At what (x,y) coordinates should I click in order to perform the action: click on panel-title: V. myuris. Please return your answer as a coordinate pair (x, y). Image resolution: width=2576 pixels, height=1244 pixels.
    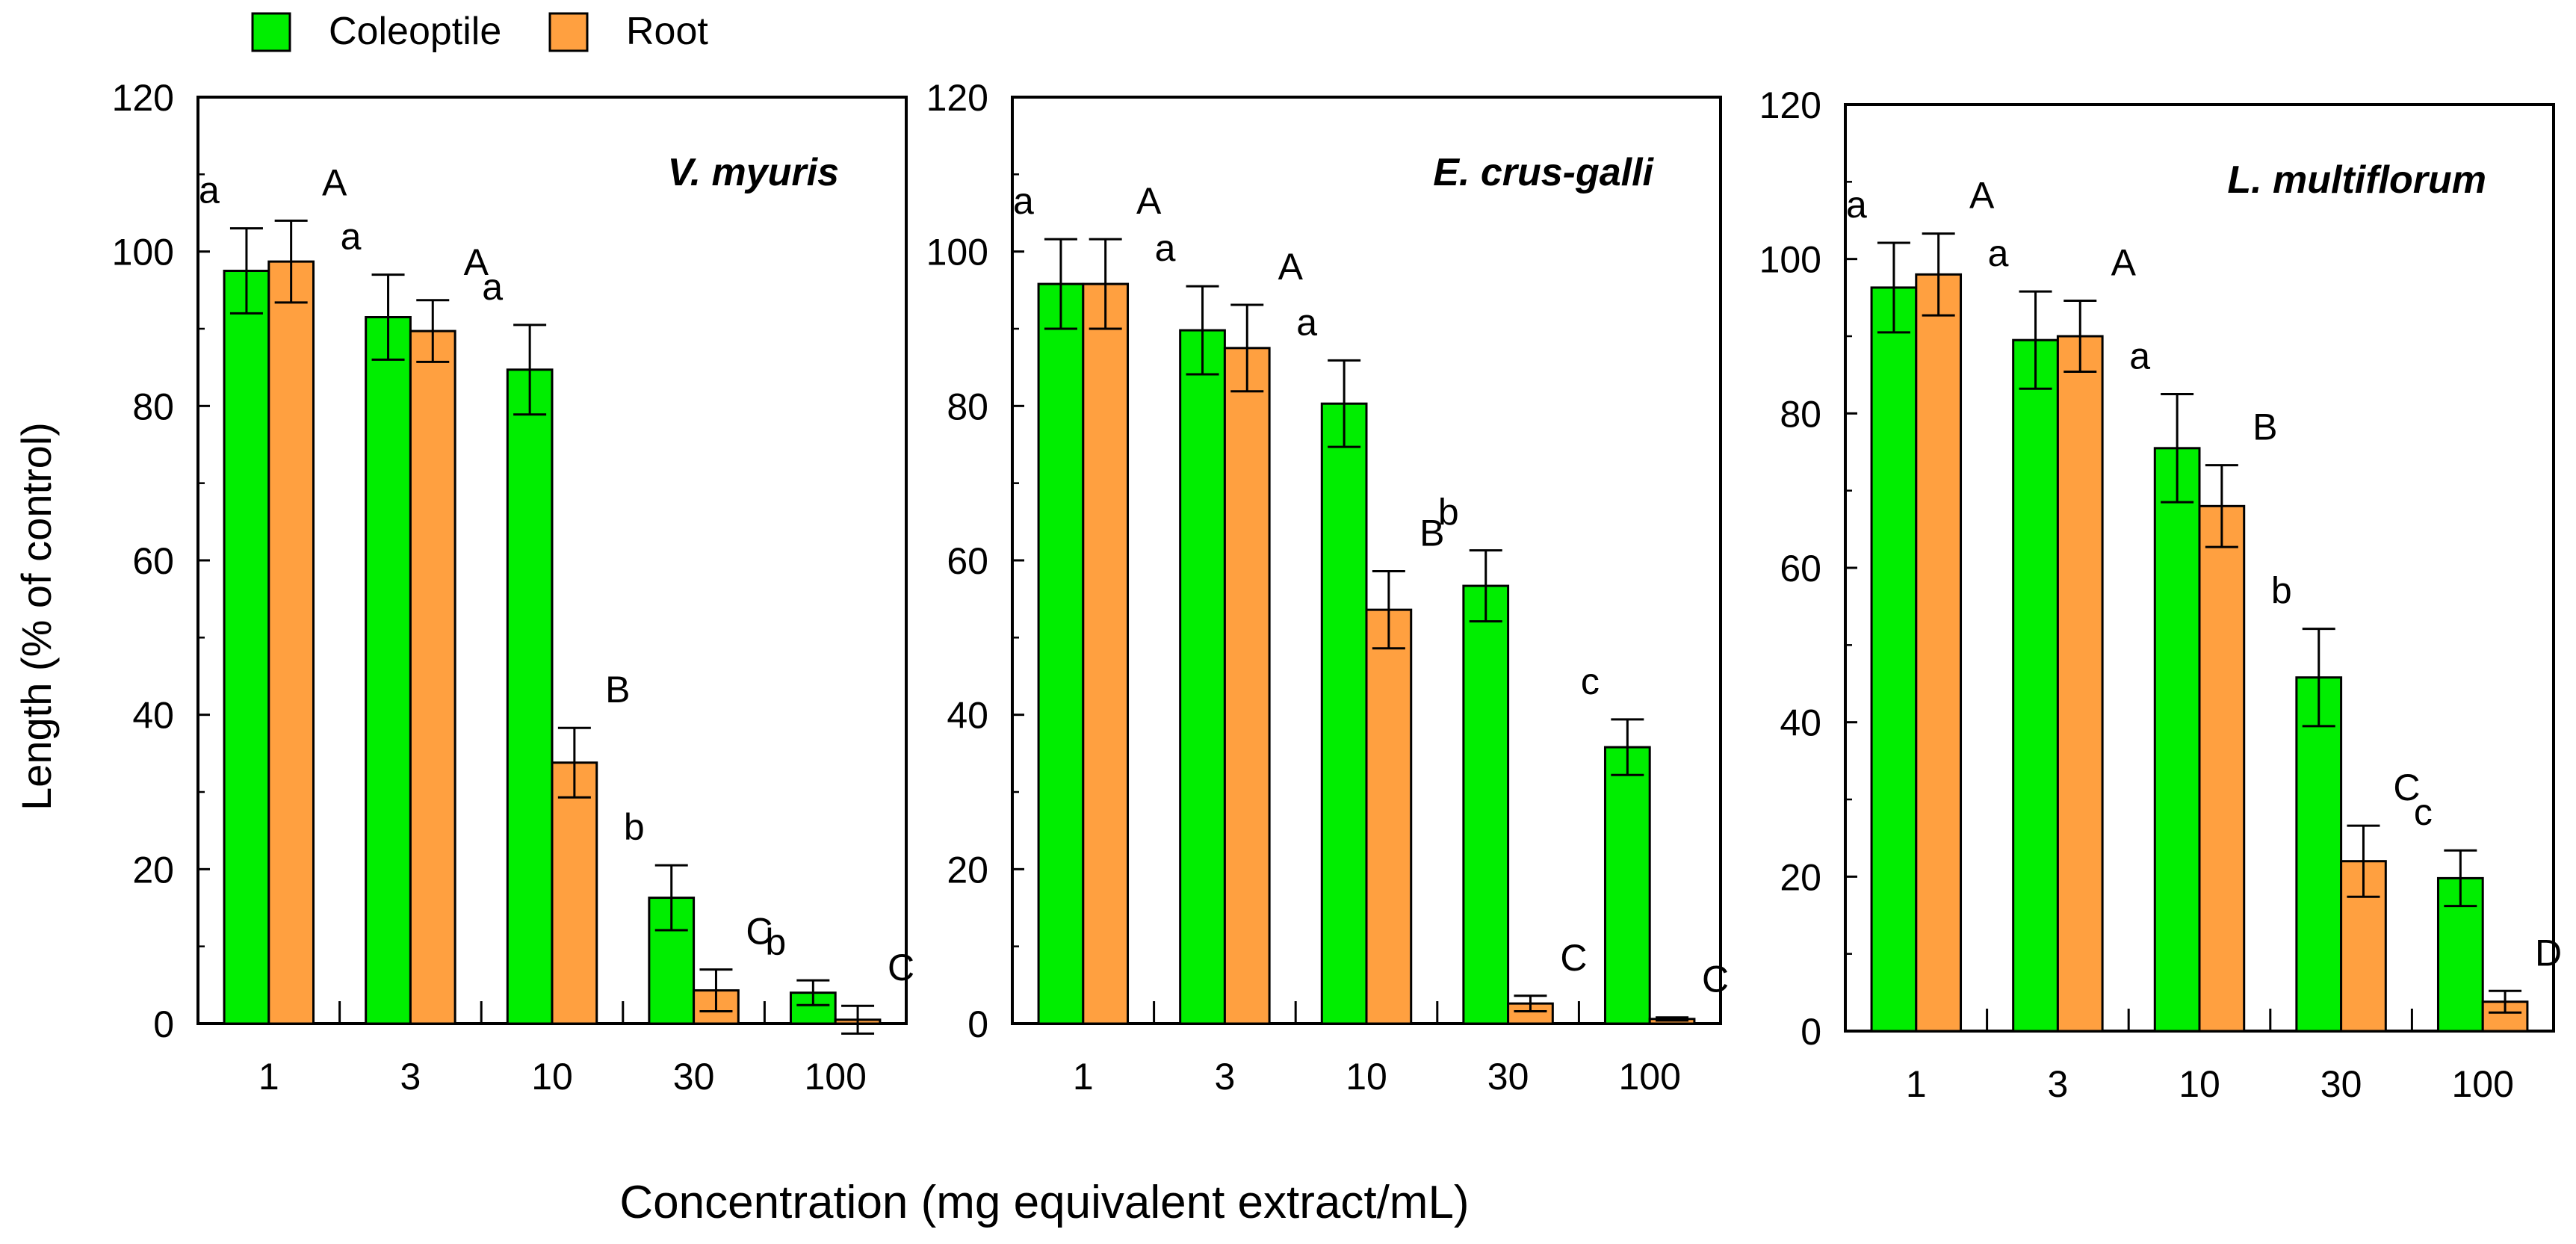
    Looking at the image, I should click on (753, 172).